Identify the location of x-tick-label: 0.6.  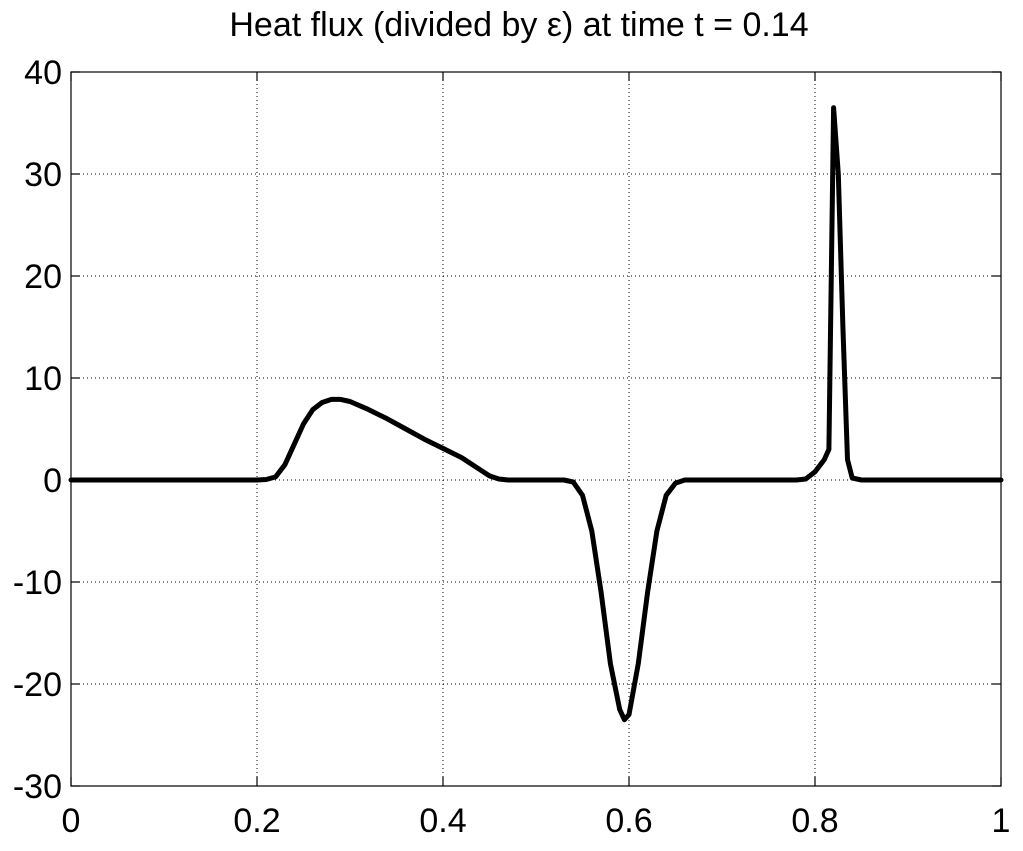
(628, 821).